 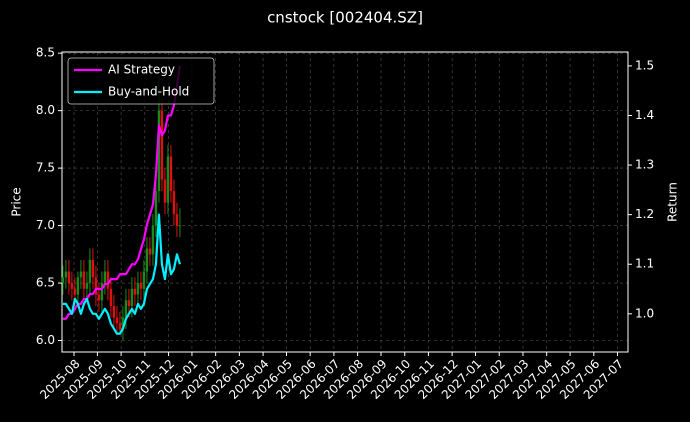 I want to click on legend-label: Buy-and-Hold, so click(x=148, y=92).